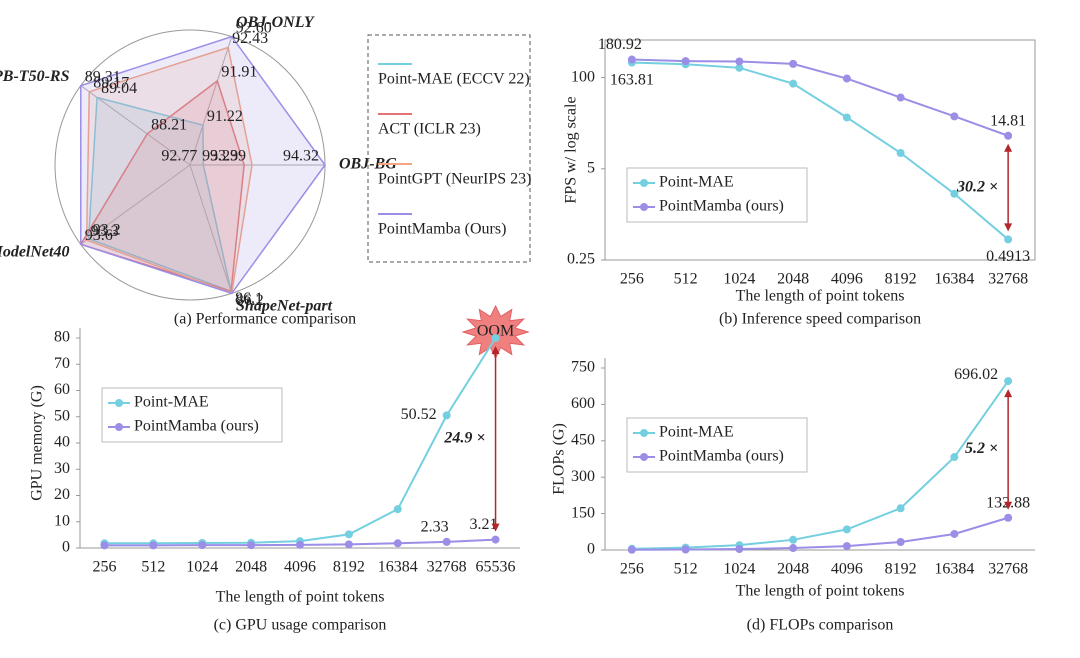 This screenshot has height=658, width=1080. Describe the element at coordinates (1008, 120) in the screenshot. I see `value-label: 14.81` at that location.